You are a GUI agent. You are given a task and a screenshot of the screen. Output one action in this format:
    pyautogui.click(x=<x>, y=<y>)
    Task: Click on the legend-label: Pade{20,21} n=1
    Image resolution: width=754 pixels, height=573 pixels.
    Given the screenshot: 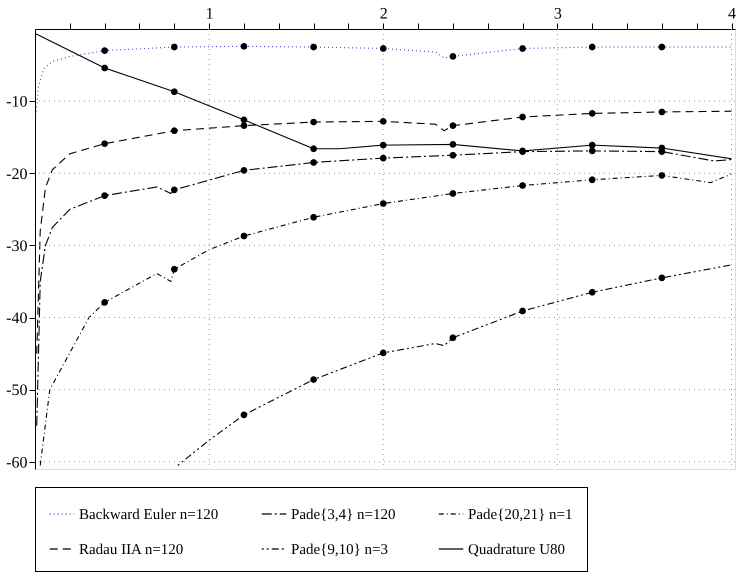 What is the action you would take?
    pyautogui.click(x=520, y=515)
    